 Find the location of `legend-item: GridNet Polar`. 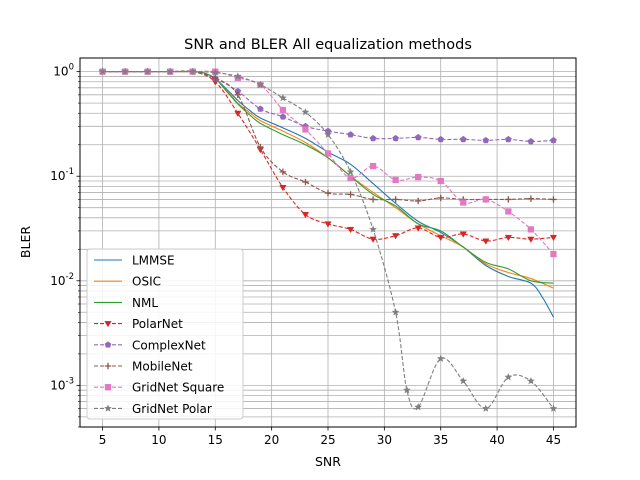

legend-item: GridNet Polar is located at coordinates (153, 409).